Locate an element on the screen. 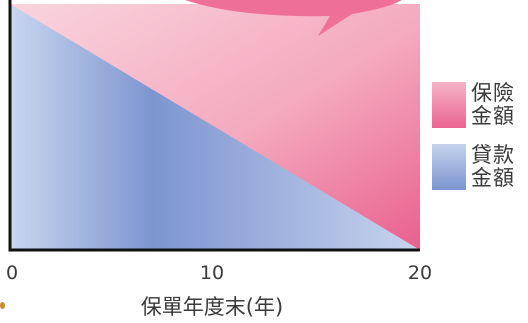  speech-bubble is located at coordinates (293, 18).